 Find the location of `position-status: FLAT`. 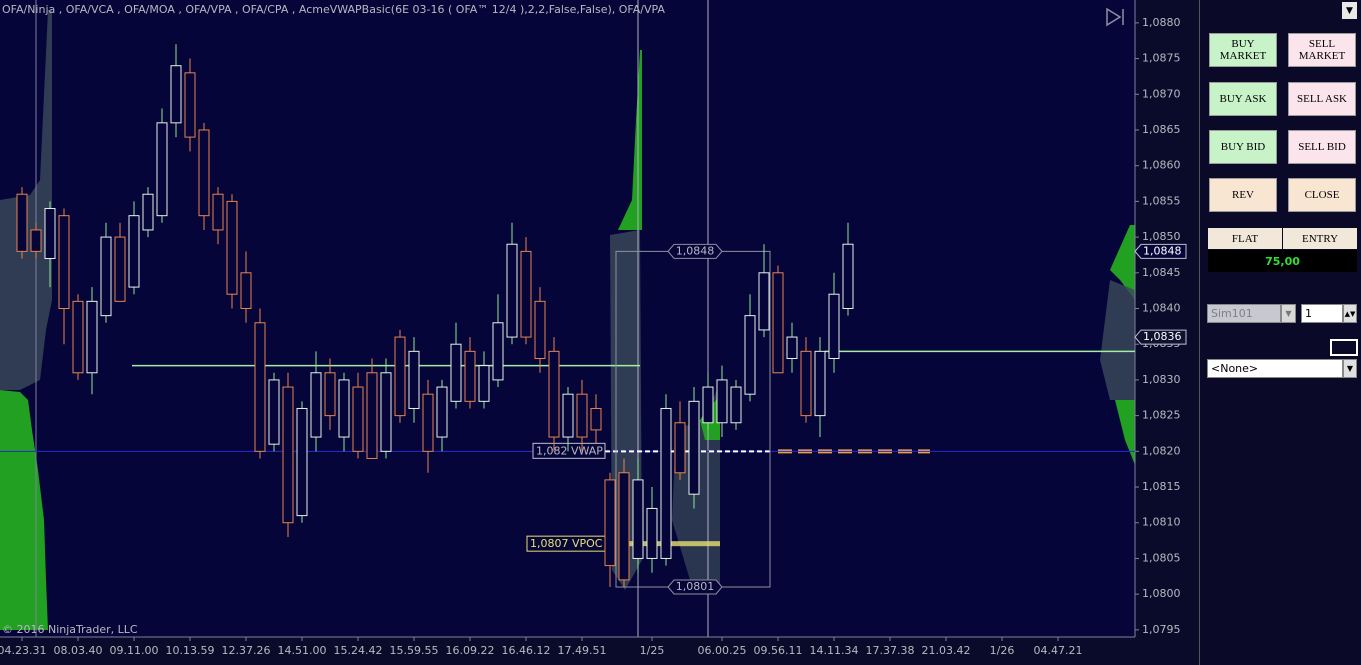

position-status: FLAT is located at coordinates (1245, 238).